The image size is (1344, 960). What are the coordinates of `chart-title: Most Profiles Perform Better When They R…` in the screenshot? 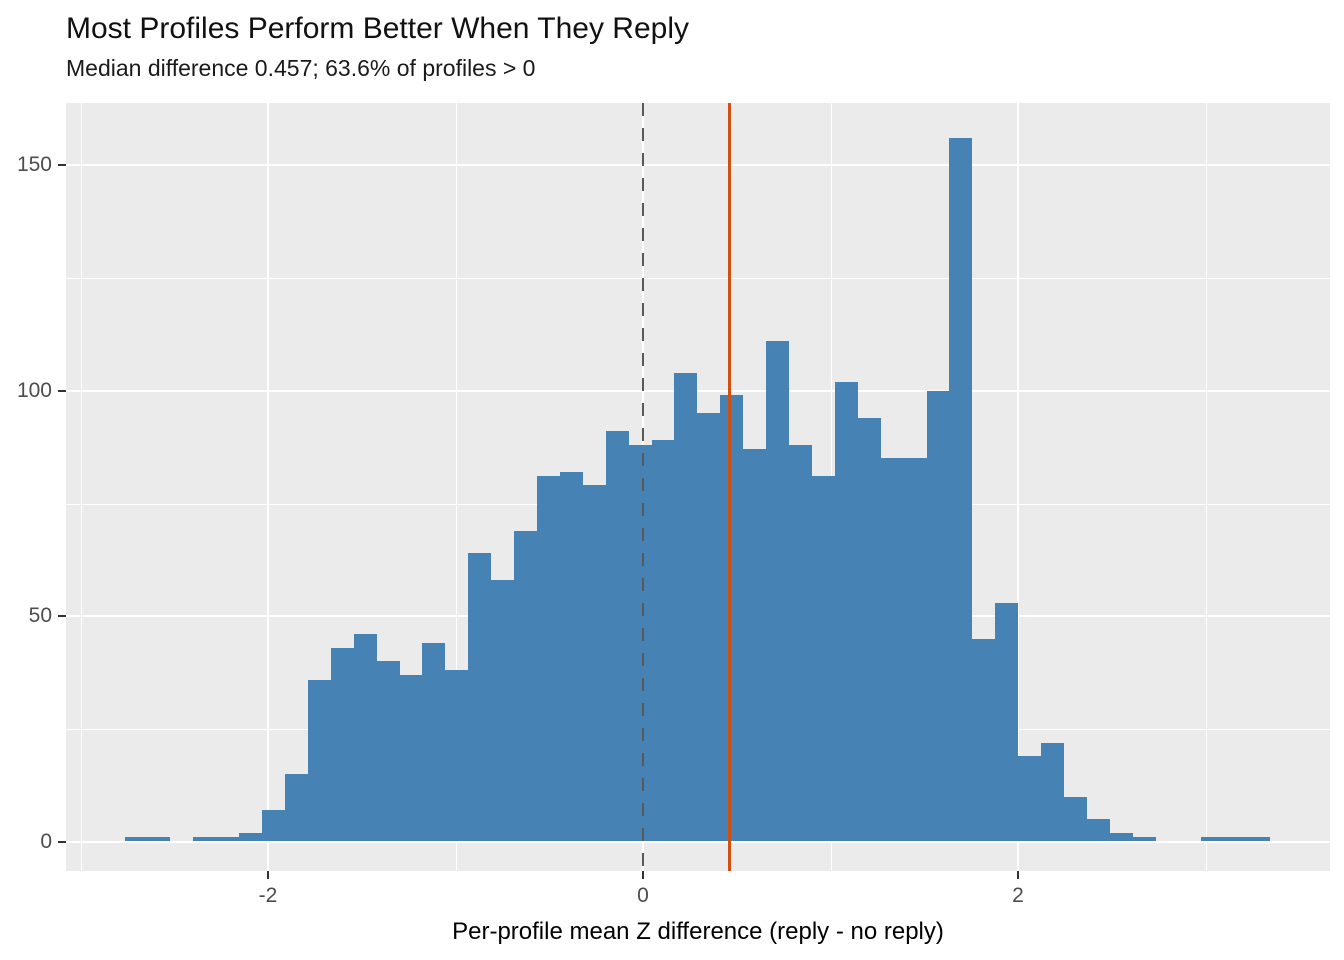 It's located at (377, 28).